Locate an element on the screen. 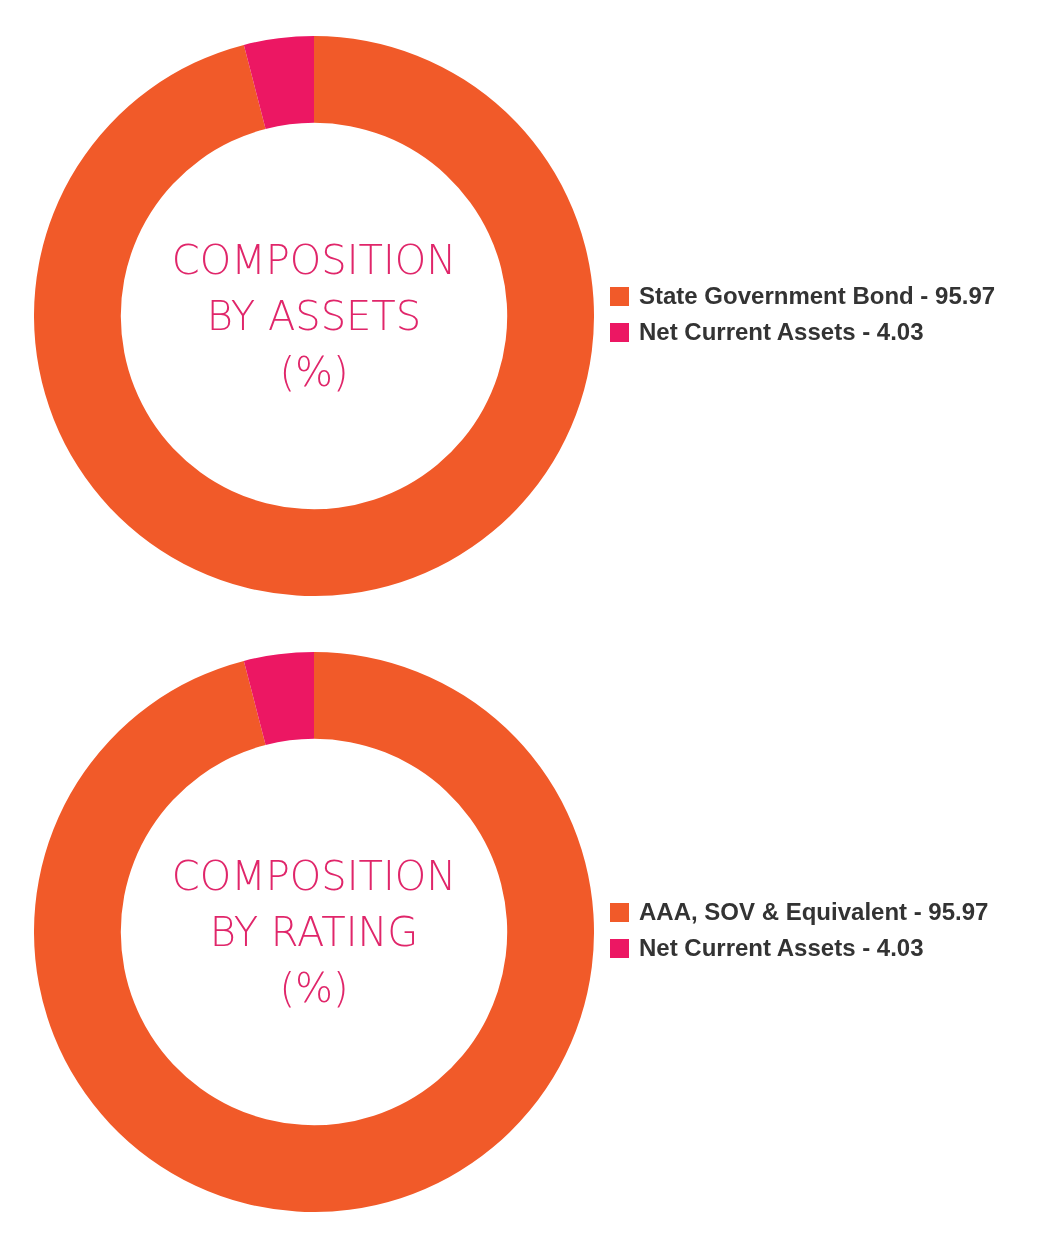 The image size is (1053, 1252). text: COMPOSITION BY ASSETS (%) is located at coordinates (314, 316).